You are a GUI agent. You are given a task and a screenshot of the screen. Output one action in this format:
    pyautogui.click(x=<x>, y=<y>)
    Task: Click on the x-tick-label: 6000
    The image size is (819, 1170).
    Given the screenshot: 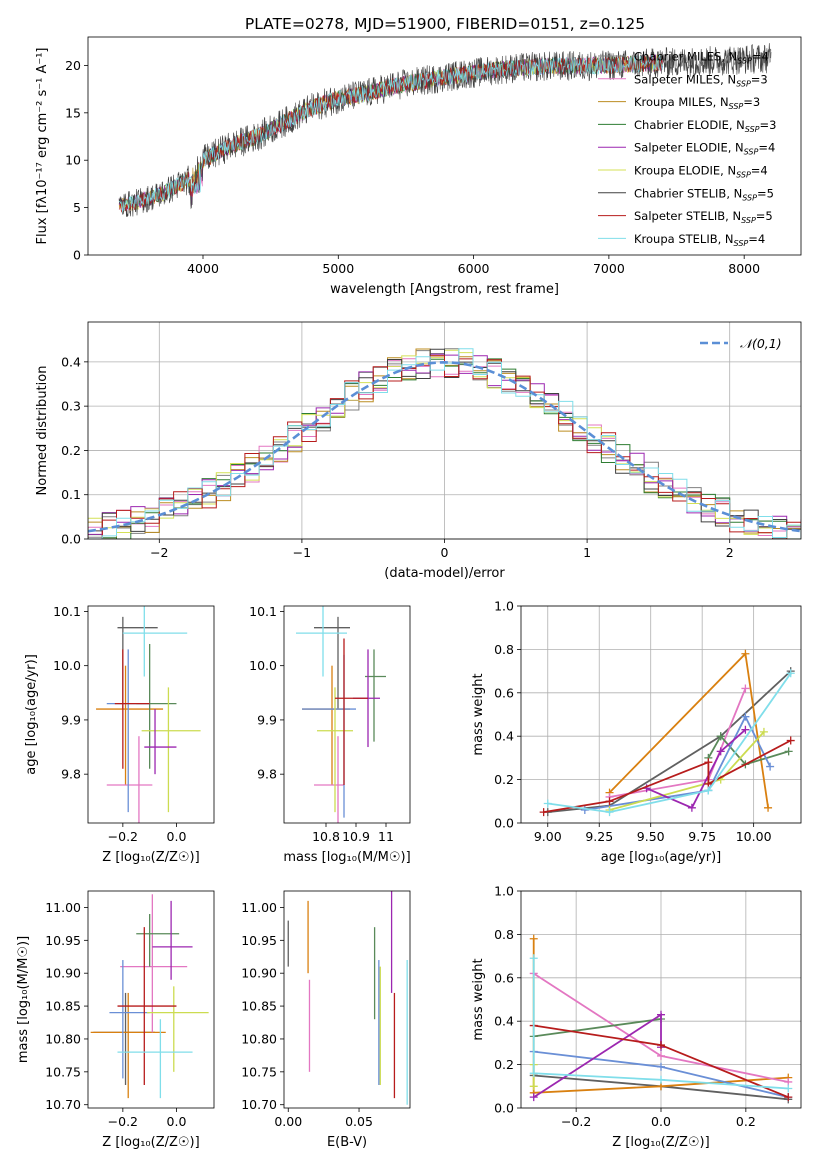 What is the action you would take?
    pyautogui.click(x=474, y=268)
    